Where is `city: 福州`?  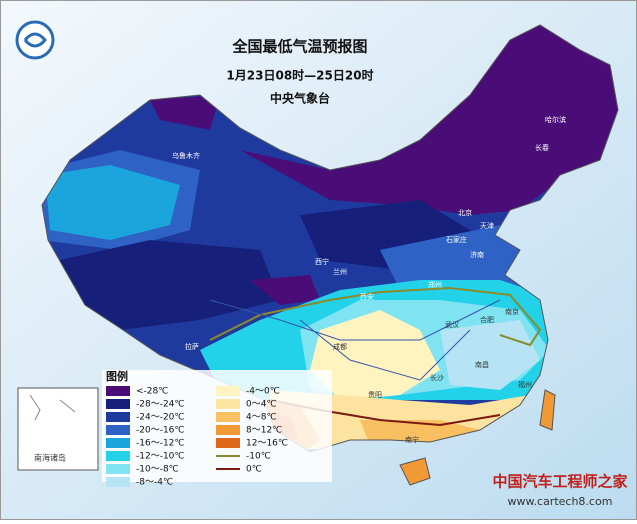
city: 福州 is located at coordinates (525, 384).